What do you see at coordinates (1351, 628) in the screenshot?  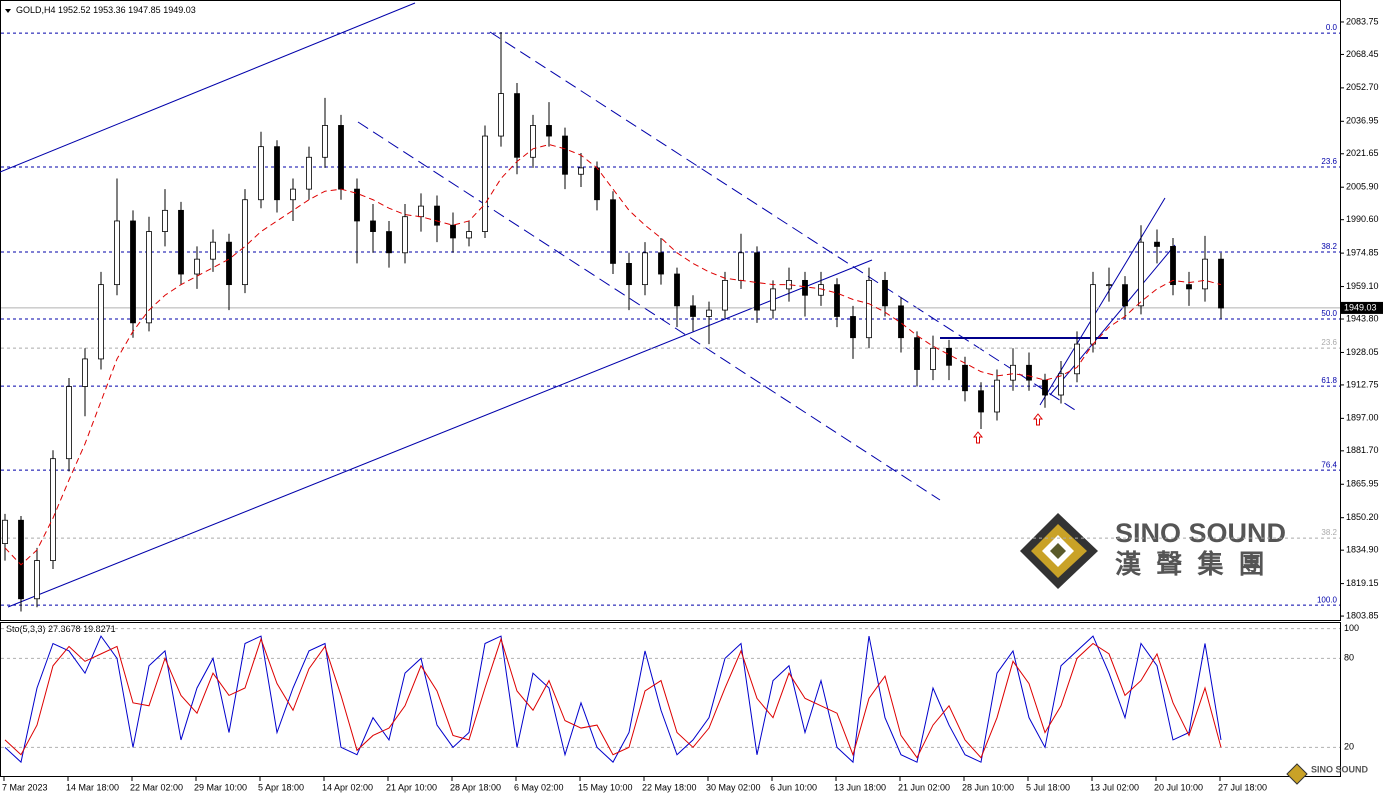 I see `indicator-tick-label: 100` at bounding box center [1351, 628].